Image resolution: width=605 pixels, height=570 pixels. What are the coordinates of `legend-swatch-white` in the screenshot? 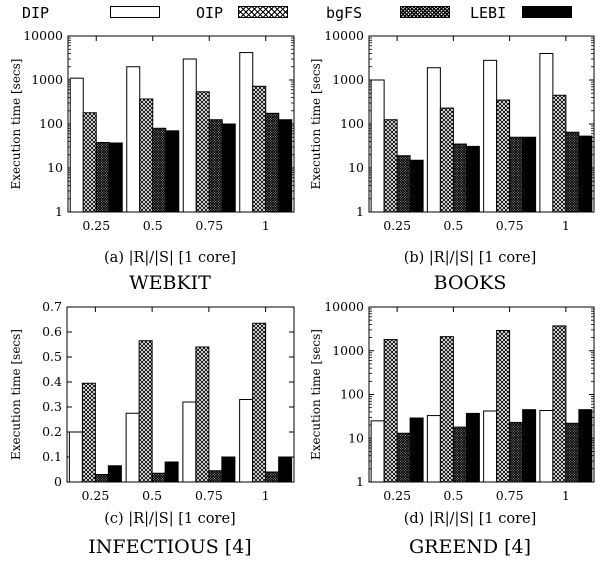 It's located at (135, 12).